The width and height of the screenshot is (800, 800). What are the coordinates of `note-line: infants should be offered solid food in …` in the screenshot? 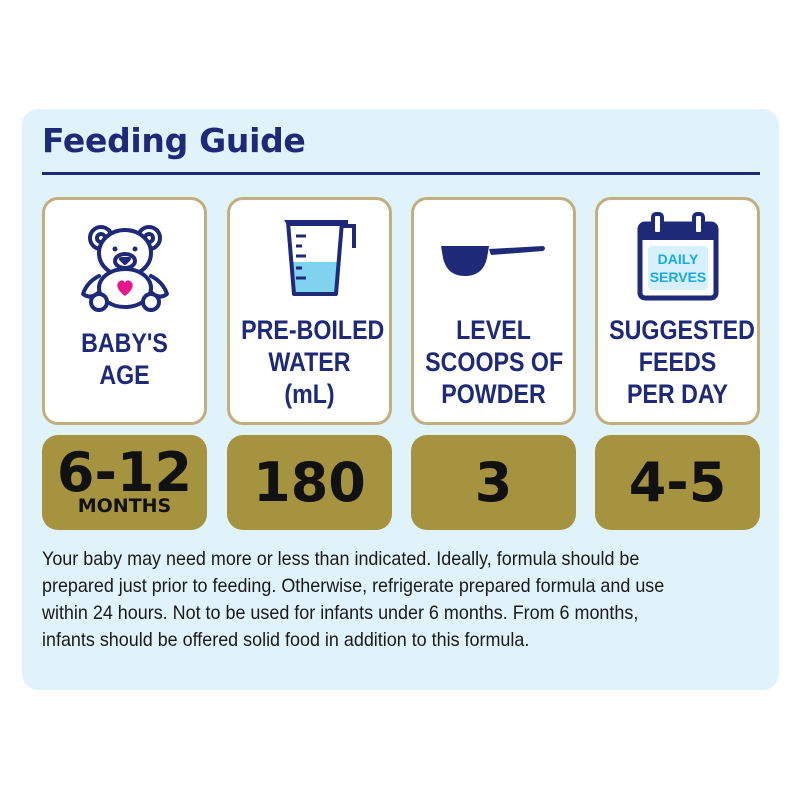 It's located at (286, 640).